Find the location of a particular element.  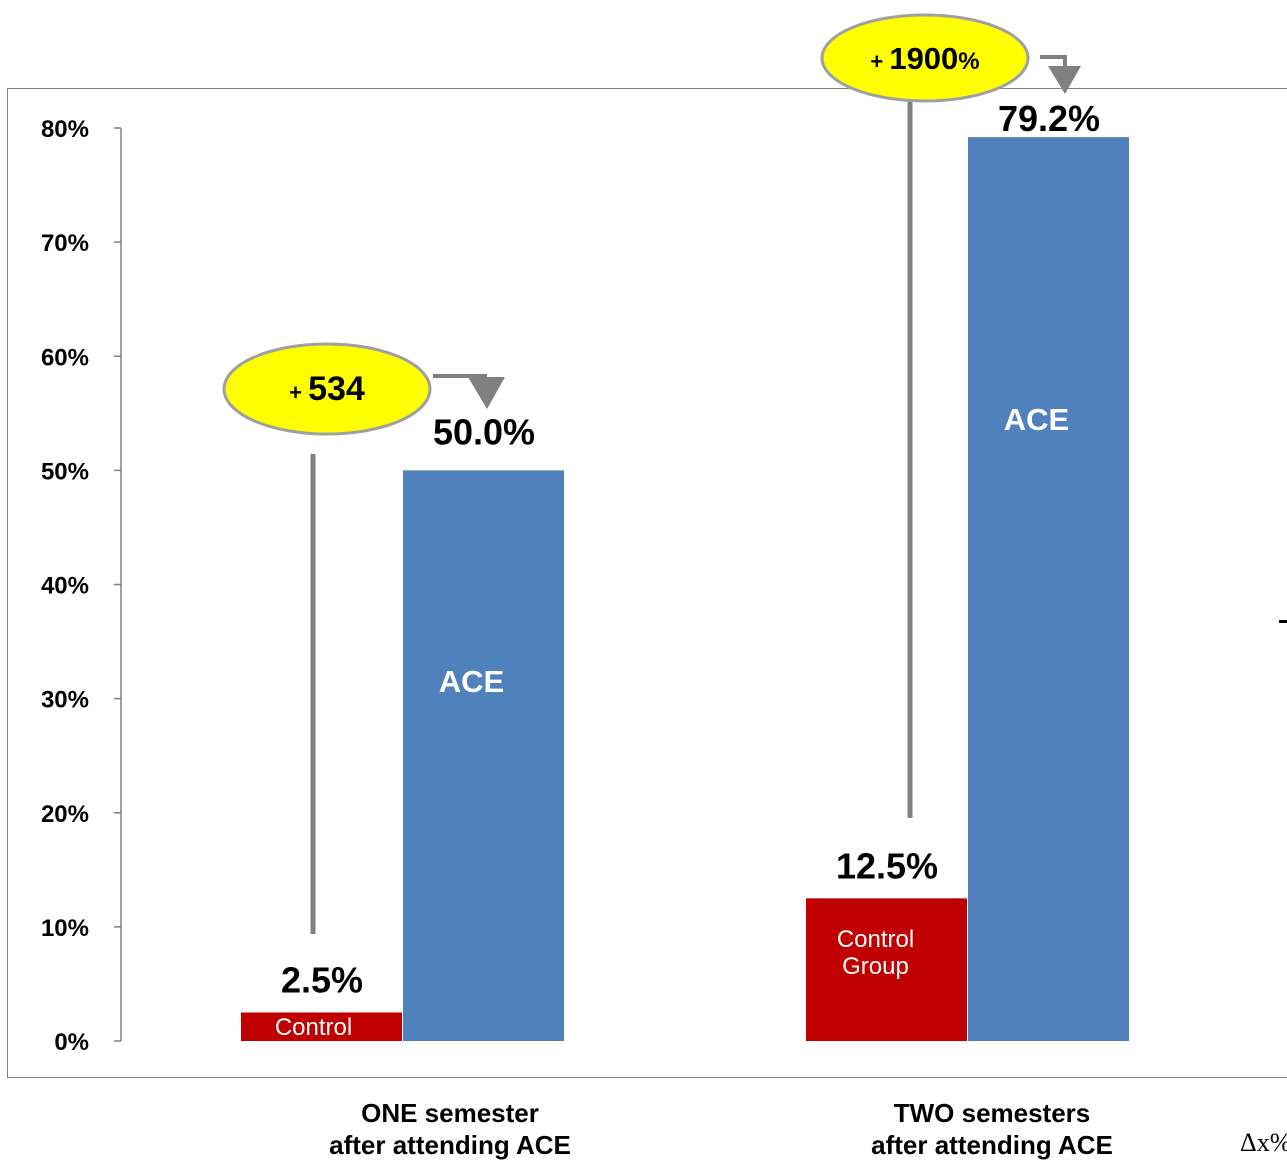

ace-value-label: 79.2% is located at coordinates (1049, 118).